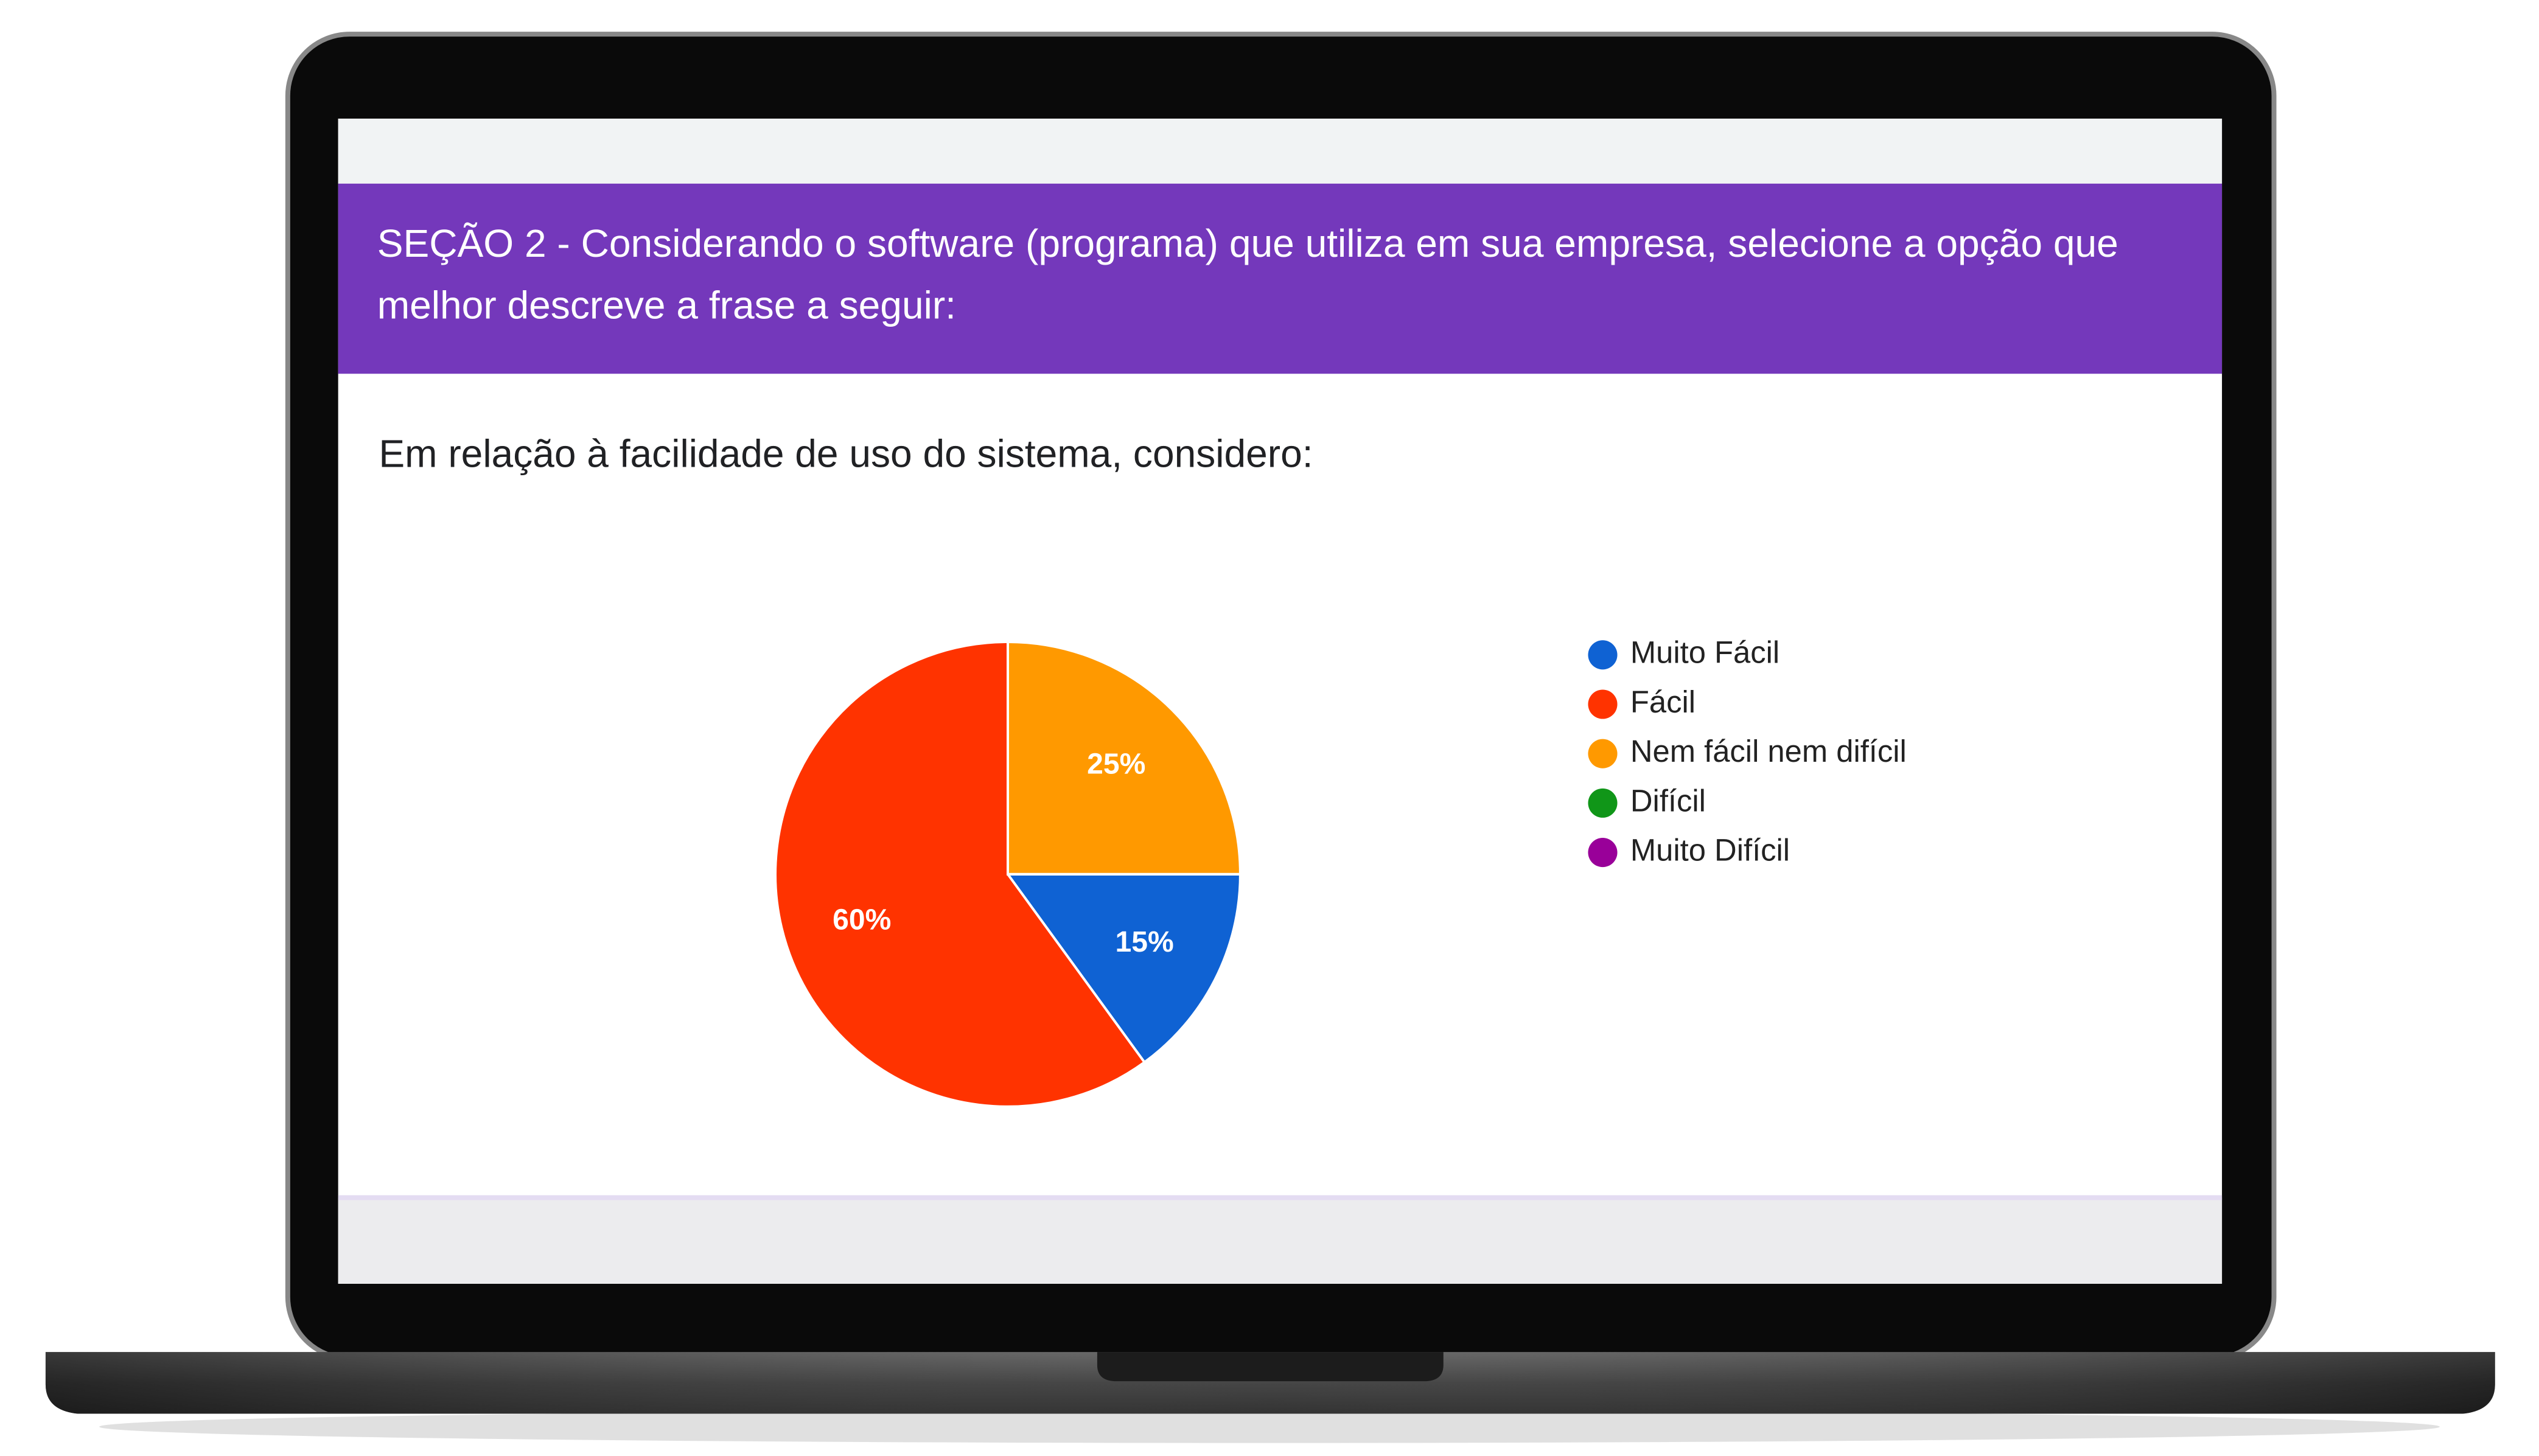  I want to click on section-banner, so click(1280, 278).